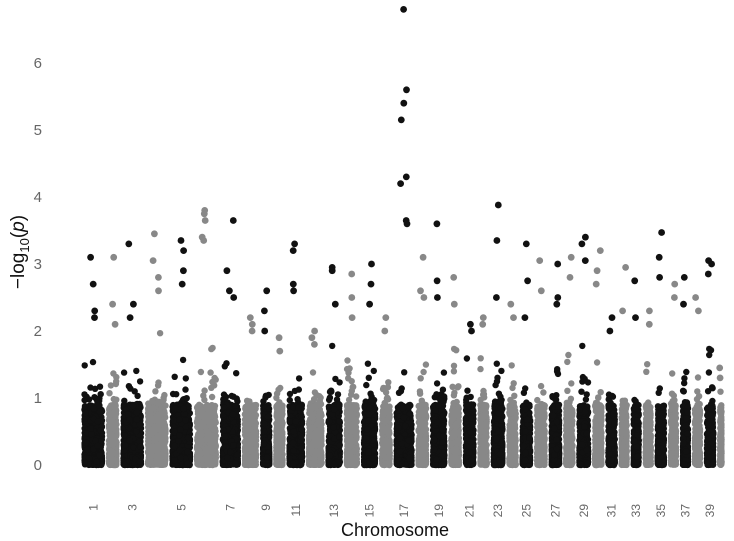  I want to click on y-axis-label-prefix: −log, so click(18, 271).